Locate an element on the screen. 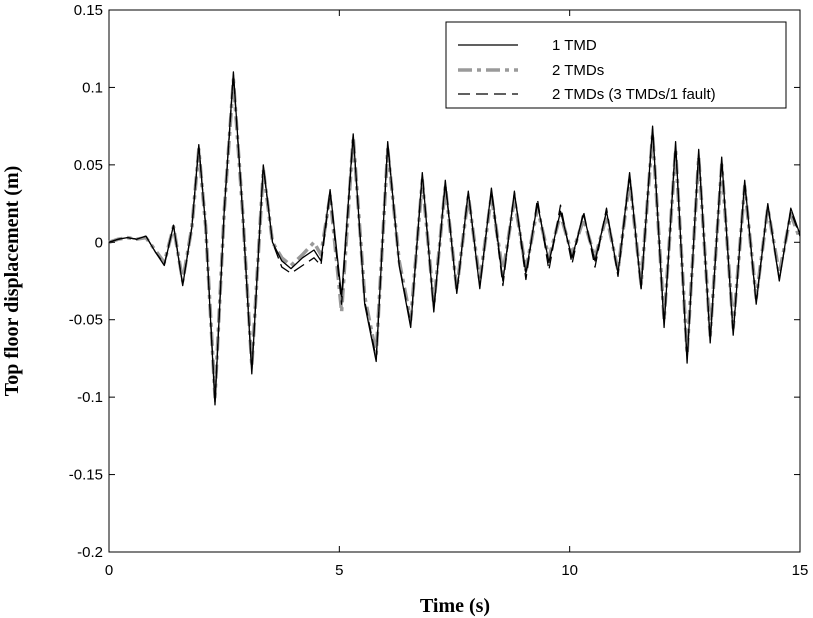  y-tick-label: -0.2 is located at coordinates (90, 552).